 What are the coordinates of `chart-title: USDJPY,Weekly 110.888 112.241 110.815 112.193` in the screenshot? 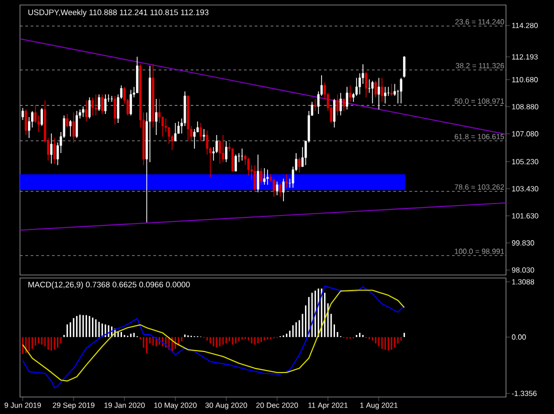 It's located at (118, 13).